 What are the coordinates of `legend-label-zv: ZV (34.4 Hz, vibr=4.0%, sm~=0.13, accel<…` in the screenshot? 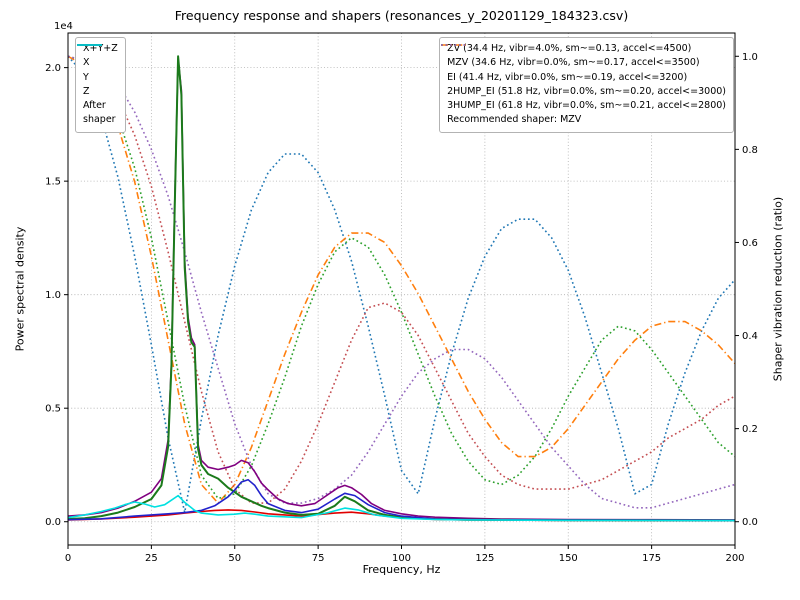 It's located at (569, 48).